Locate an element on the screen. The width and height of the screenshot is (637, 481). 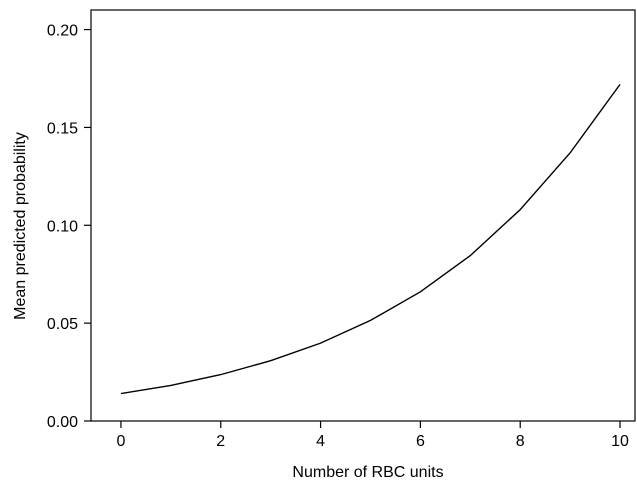
x-tick-label: 6 is located at coordinates (420, 441).